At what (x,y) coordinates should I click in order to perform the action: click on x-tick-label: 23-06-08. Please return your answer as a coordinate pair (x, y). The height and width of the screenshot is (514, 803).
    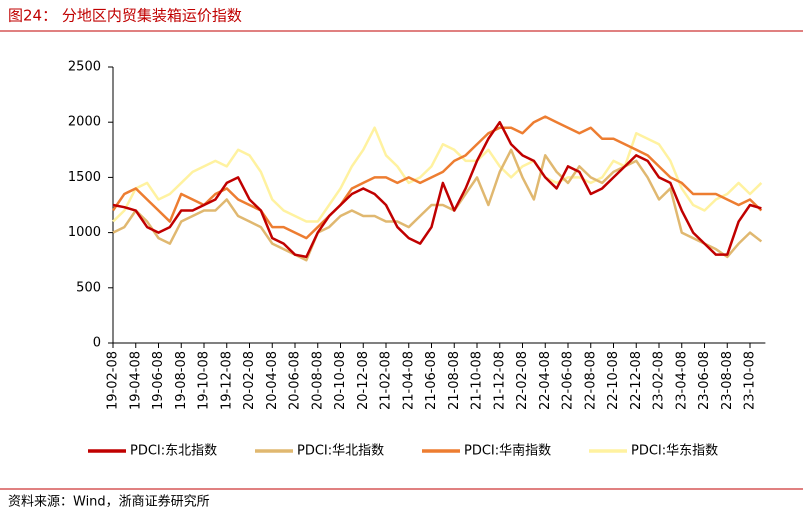
    Looking at the image, I should click on (704, 380).